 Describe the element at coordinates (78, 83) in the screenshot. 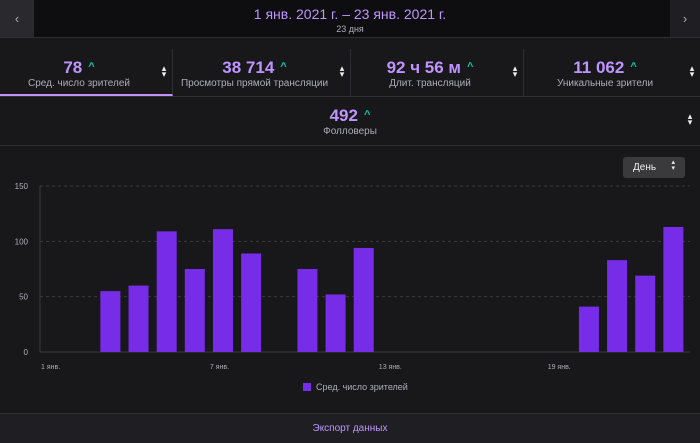

I see `stat-label: Сред. число зрителей` at that location.